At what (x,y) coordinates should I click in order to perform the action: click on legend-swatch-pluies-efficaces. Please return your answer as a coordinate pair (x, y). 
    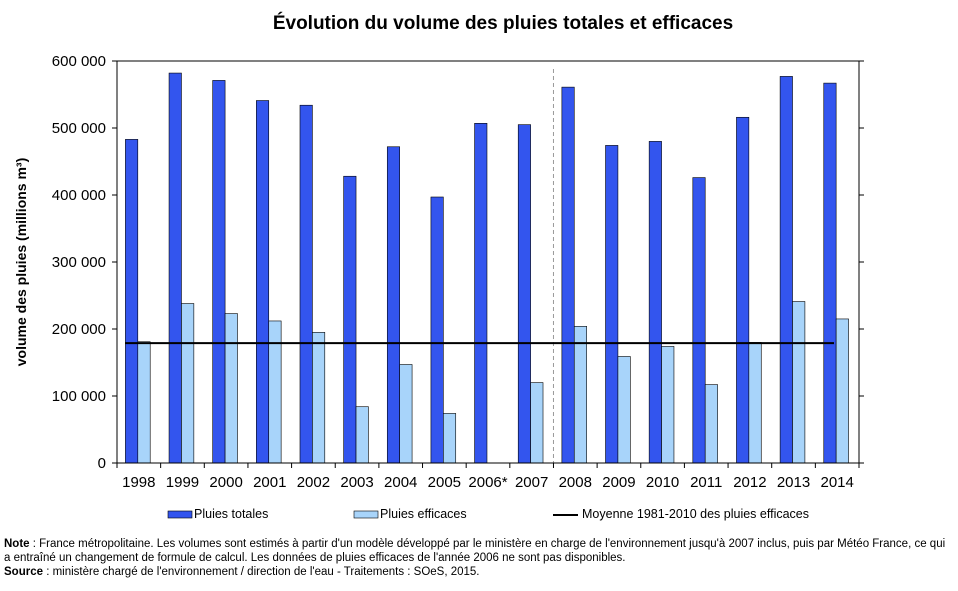
    Looking at the image, I should click on (366, 514).